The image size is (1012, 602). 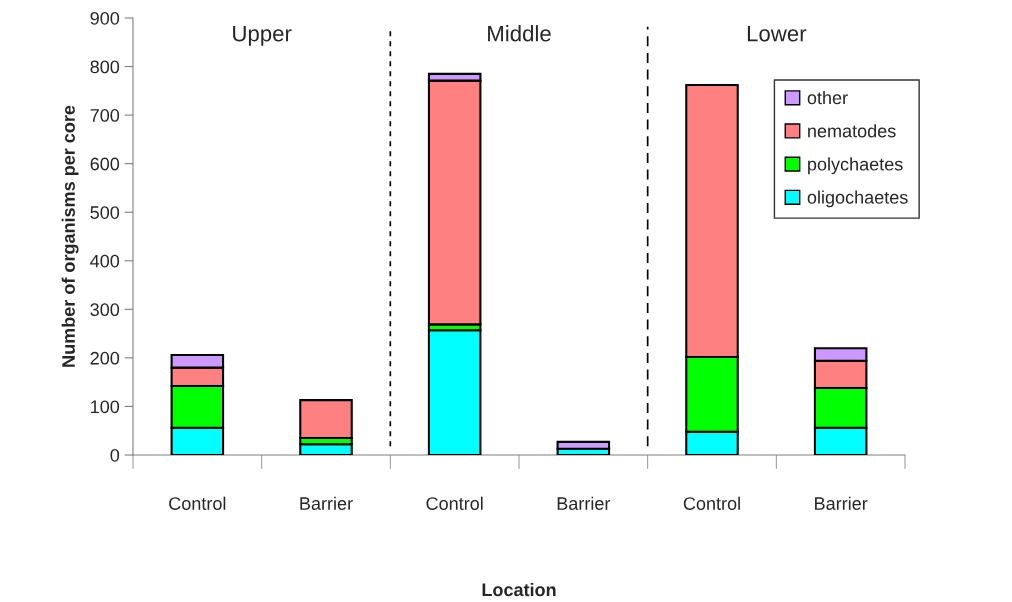 I want to click on y-tick-label: 800, so click(x=105, y=67).